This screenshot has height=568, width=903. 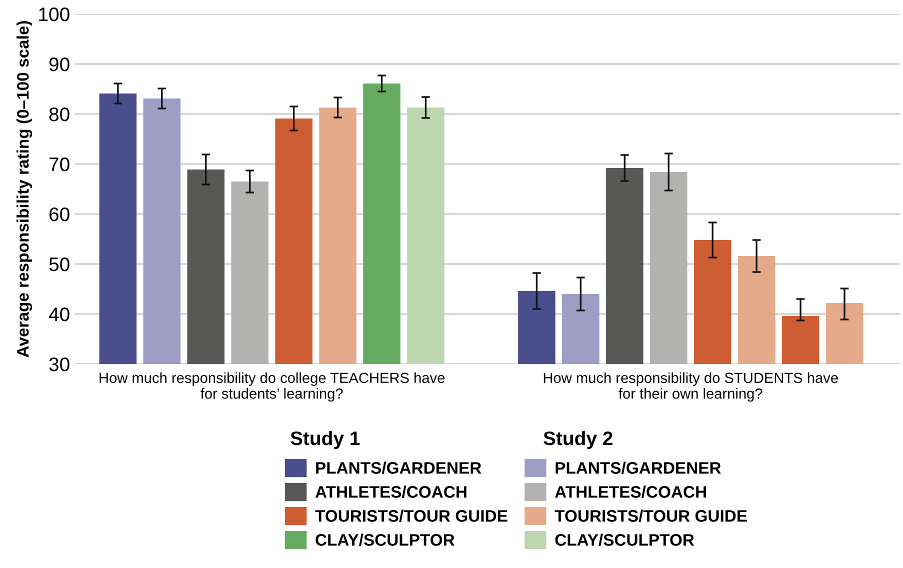 I want to click on y-tick-label: 80, so click(x=59, y=114).